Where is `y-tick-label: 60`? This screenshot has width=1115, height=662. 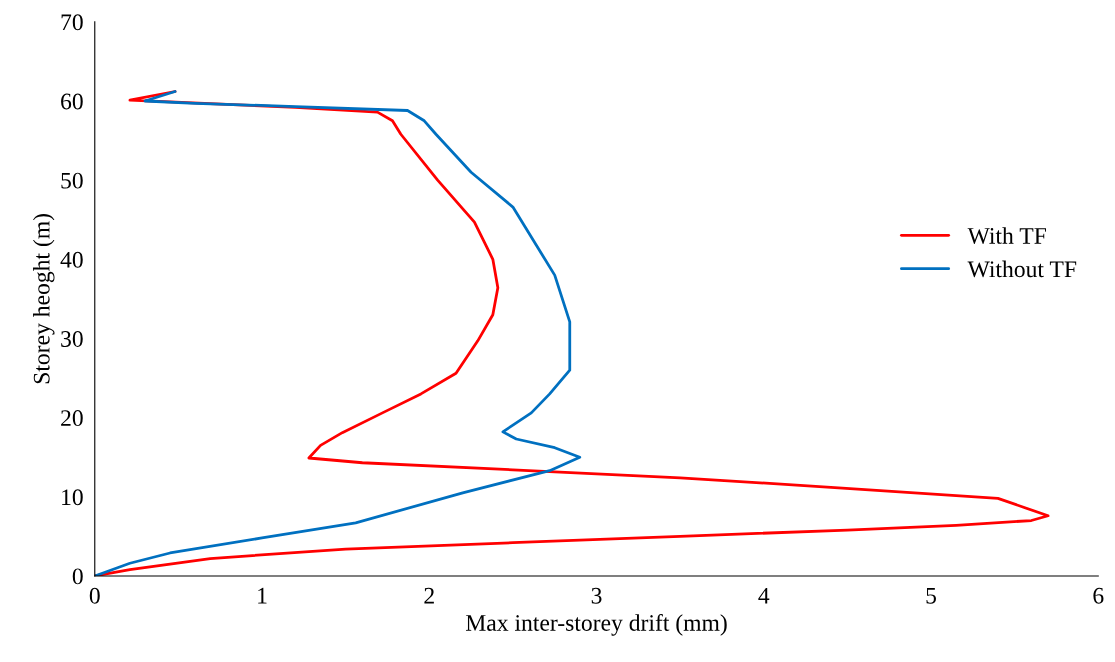
y-tick-label: 60 is located at coordinates (72, 101).